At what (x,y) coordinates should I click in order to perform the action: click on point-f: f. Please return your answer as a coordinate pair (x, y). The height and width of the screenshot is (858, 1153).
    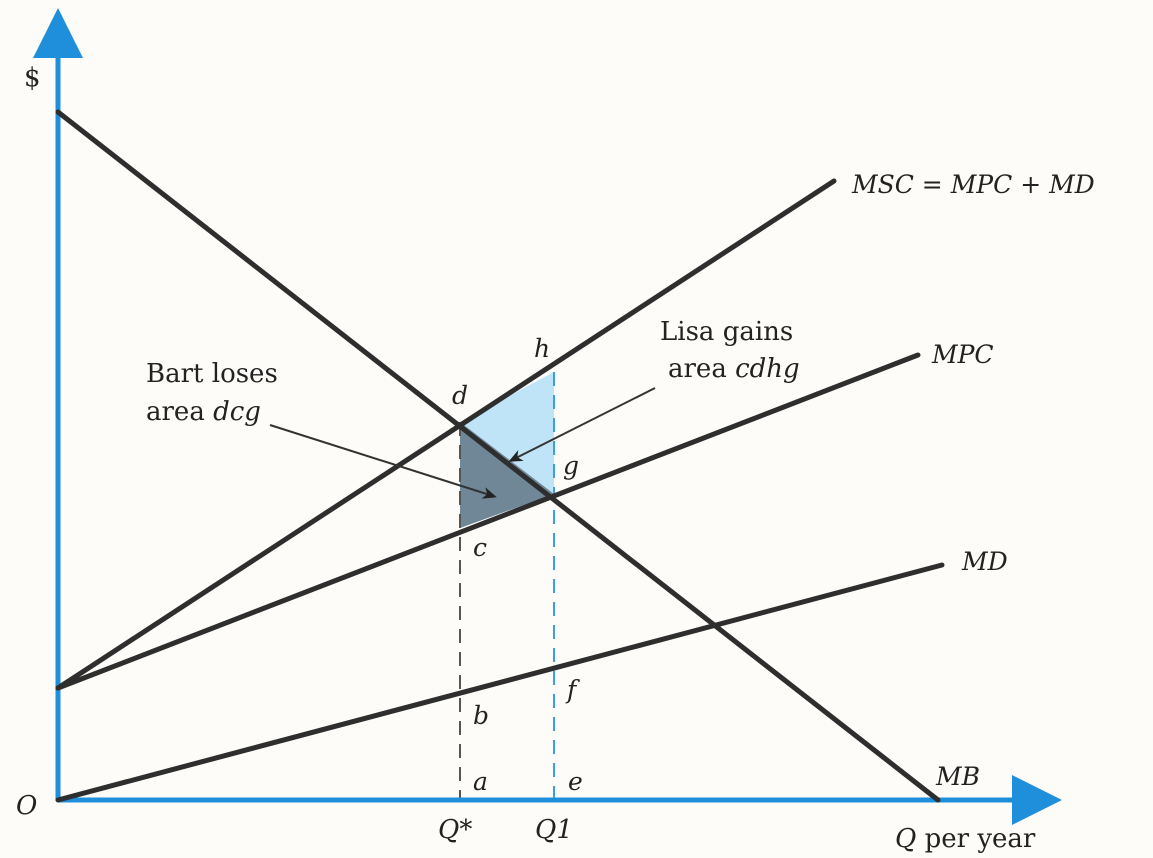
    Looking at the image, I should click on (572, 689).